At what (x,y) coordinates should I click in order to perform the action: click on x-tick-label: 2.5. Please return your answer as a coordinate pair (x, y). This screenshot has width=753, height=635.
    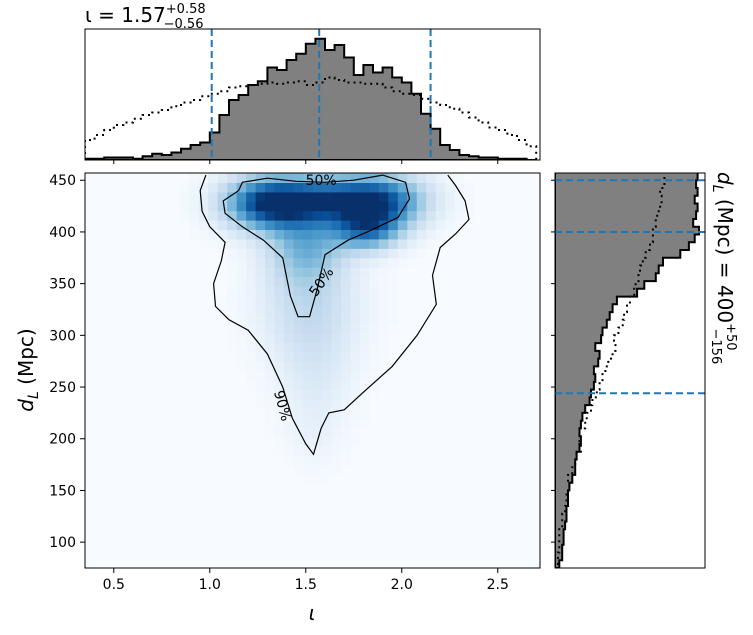
    Looking at the image, I should click on (498, 585).